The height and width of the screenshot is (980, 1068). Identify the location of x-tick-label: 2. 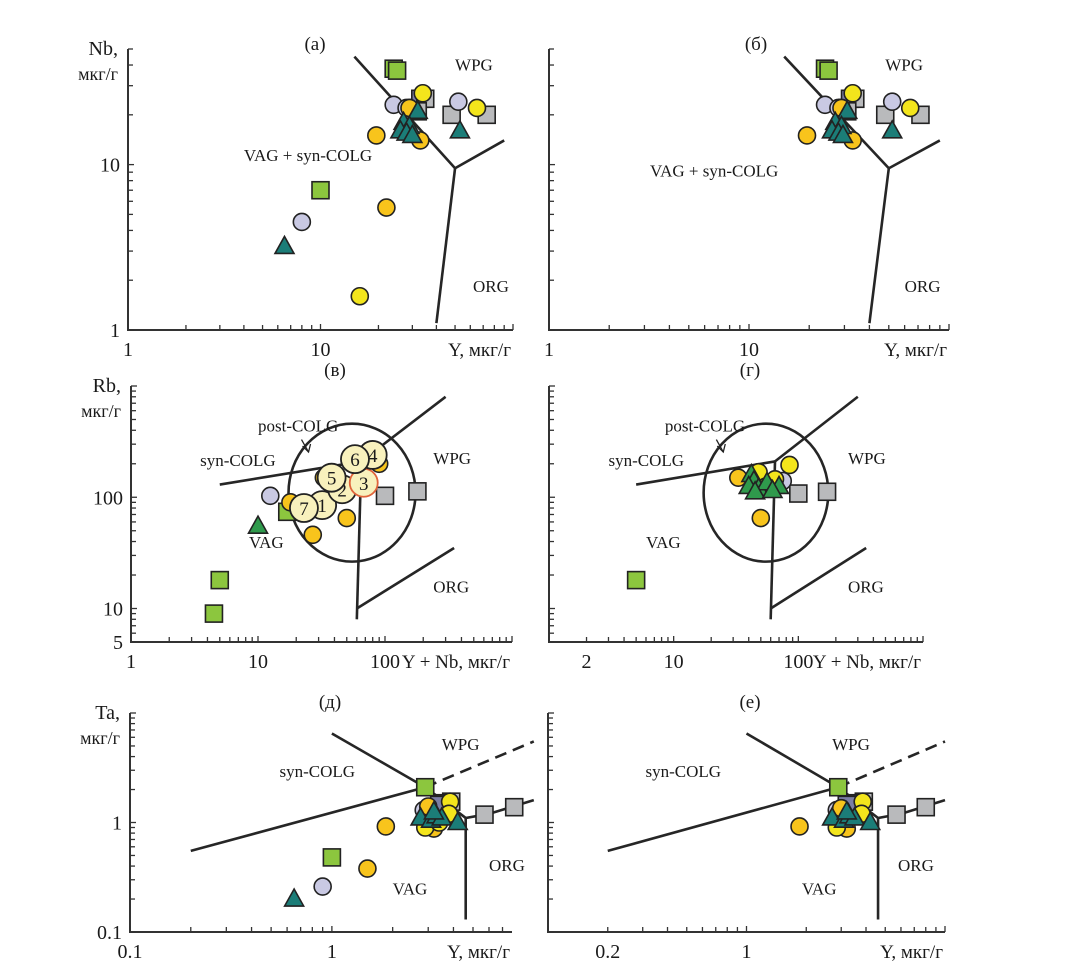
(587, 662).